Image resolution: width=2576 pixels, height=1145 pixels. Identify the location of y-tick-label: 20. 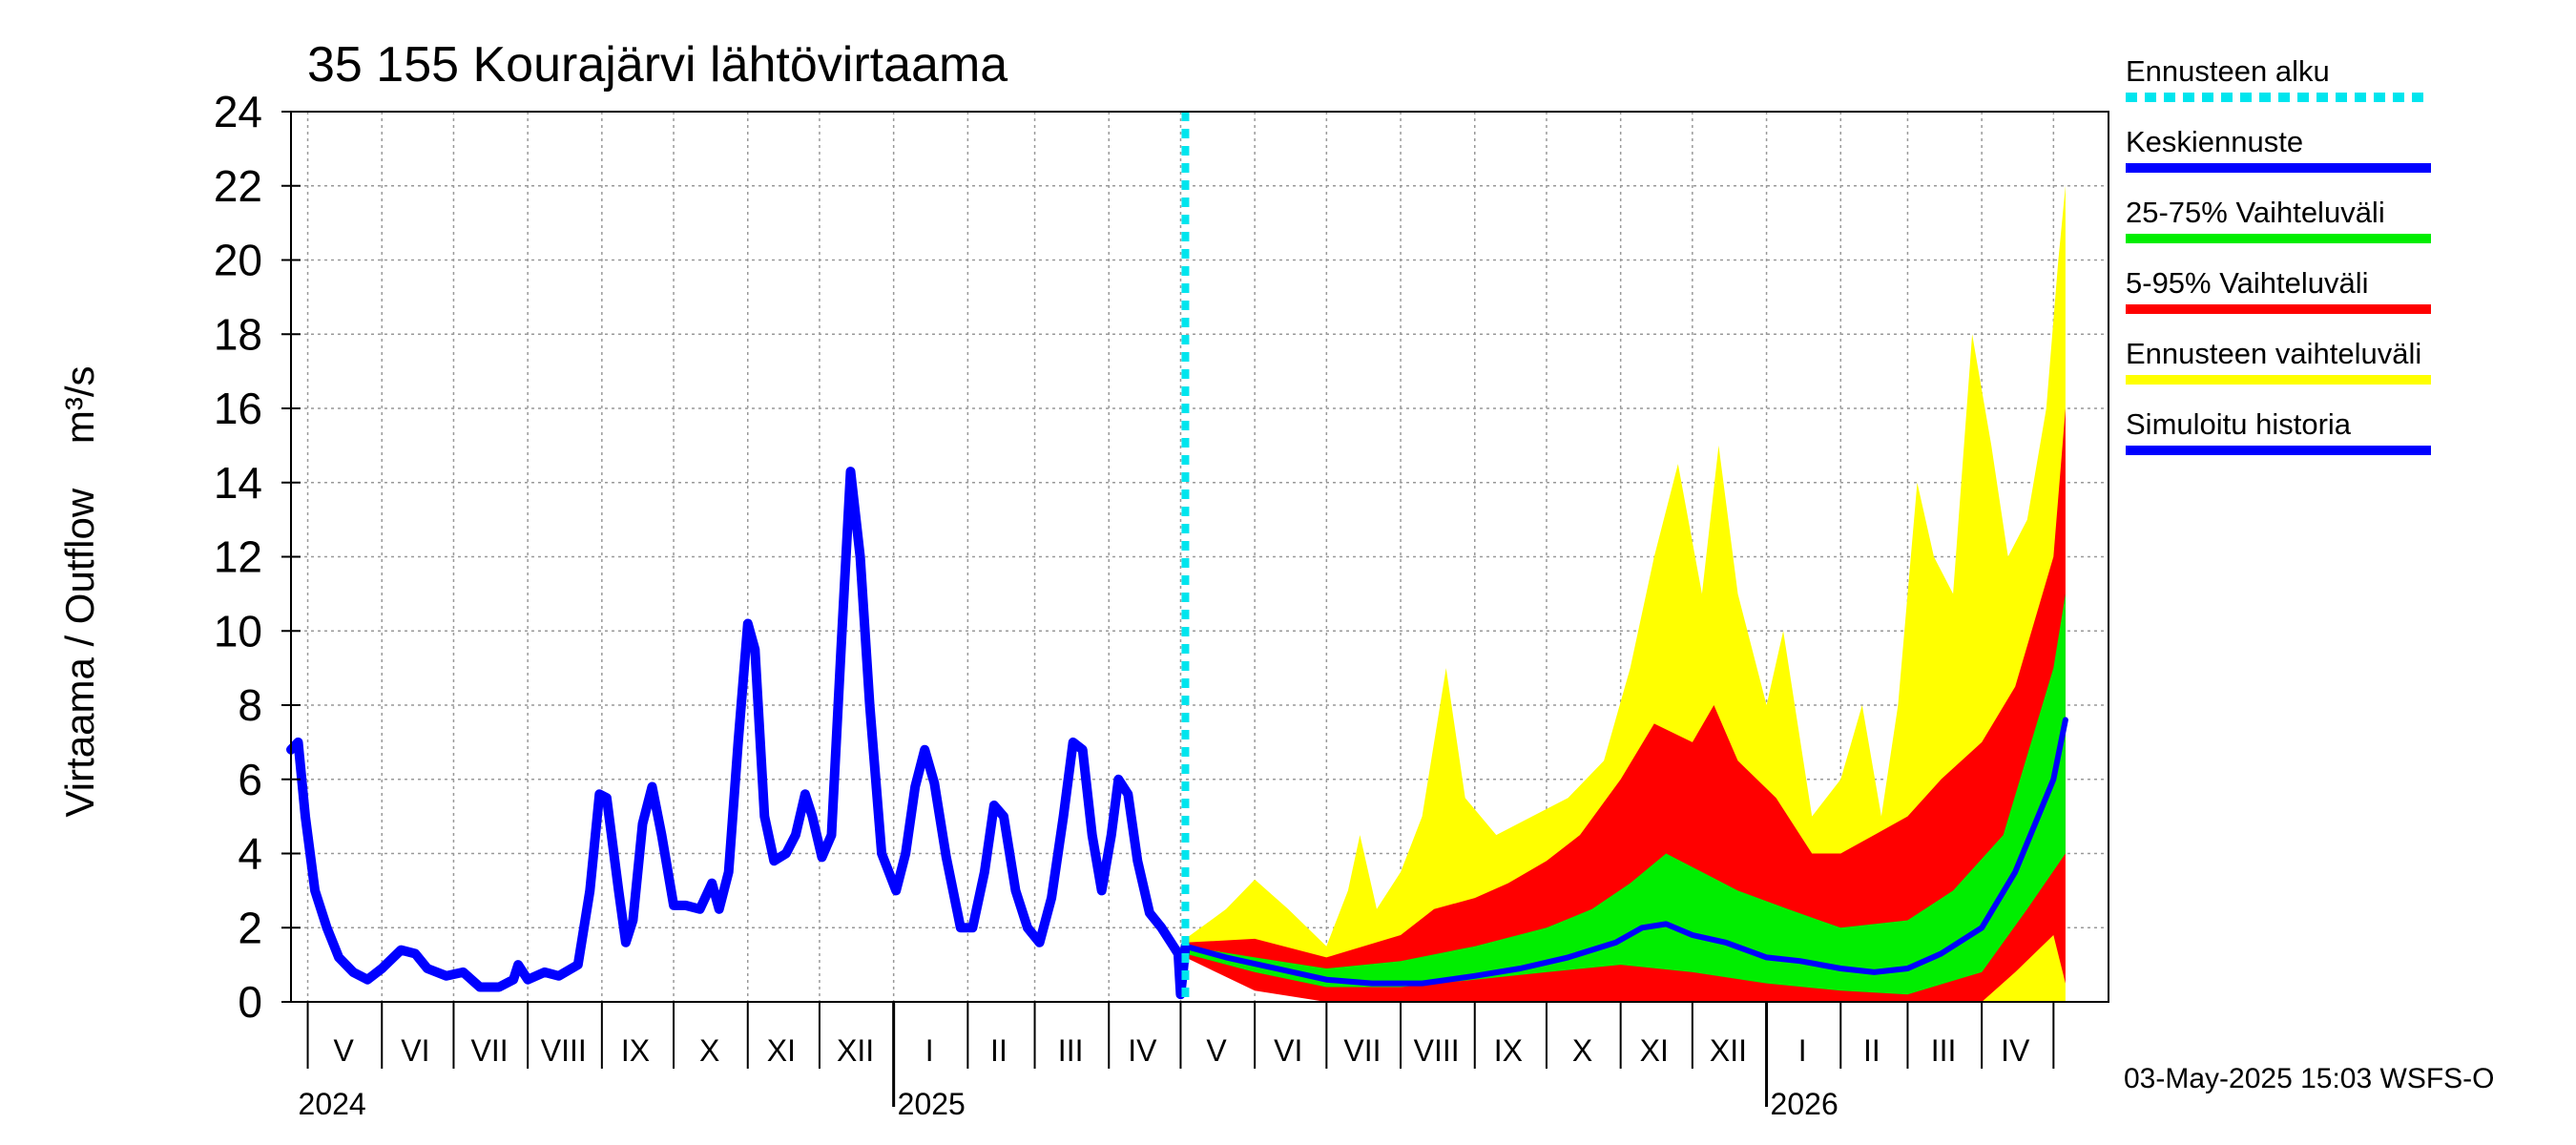
(238, 260).